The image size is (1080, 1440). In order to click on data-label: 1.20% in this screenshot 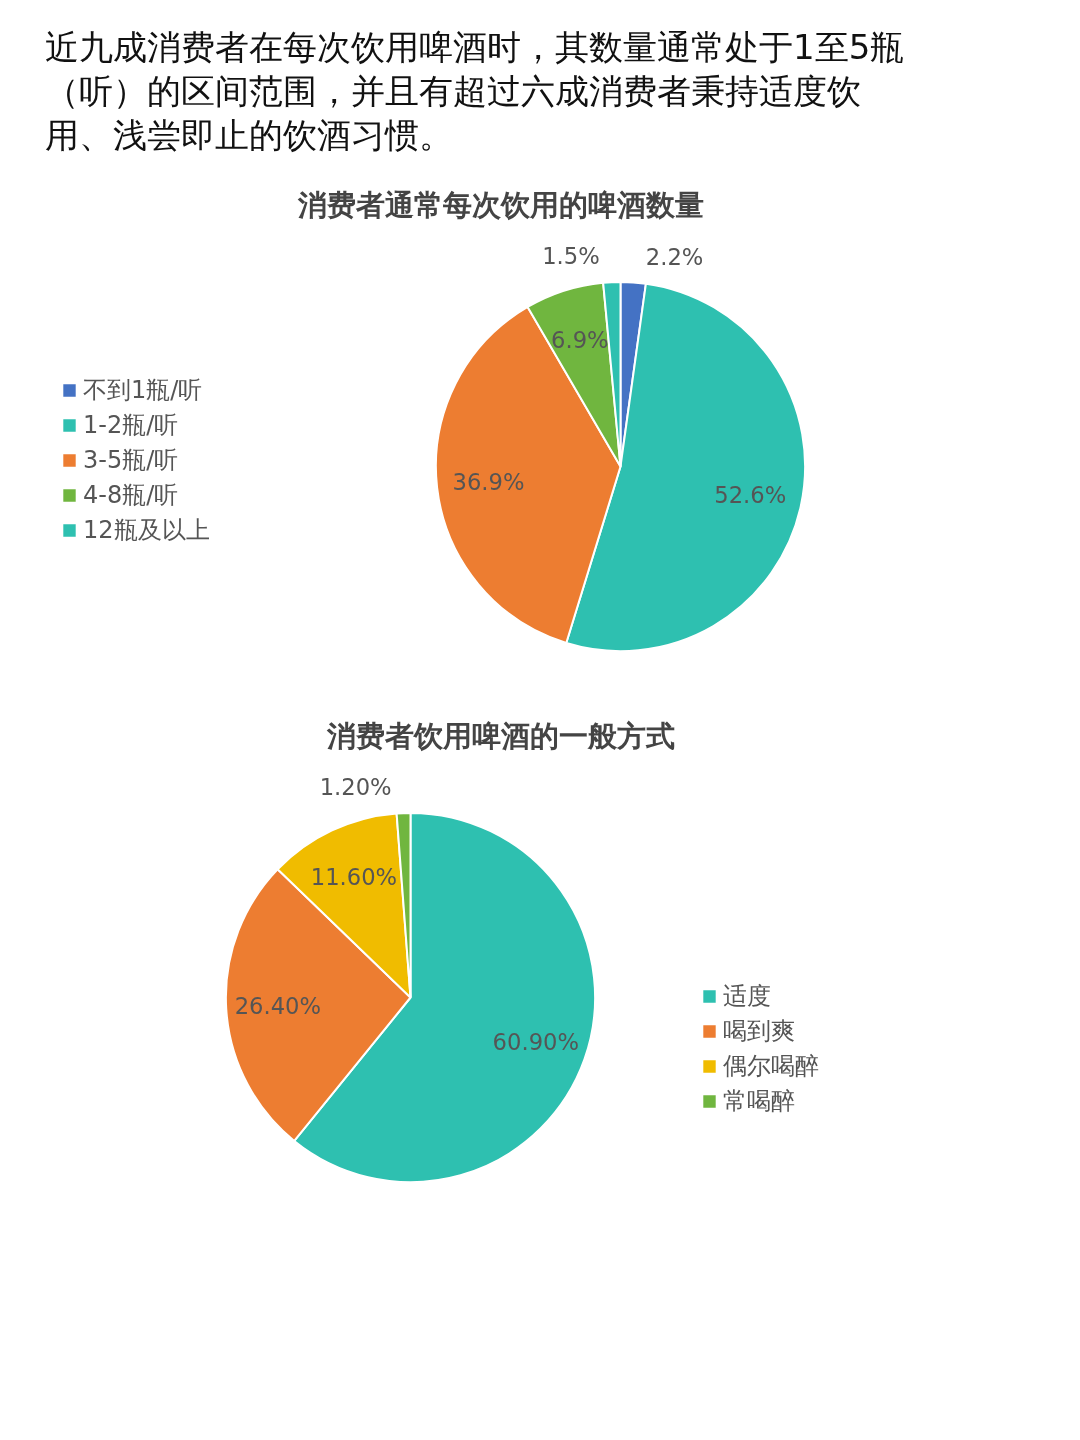, I will do `click(355, 787)`.